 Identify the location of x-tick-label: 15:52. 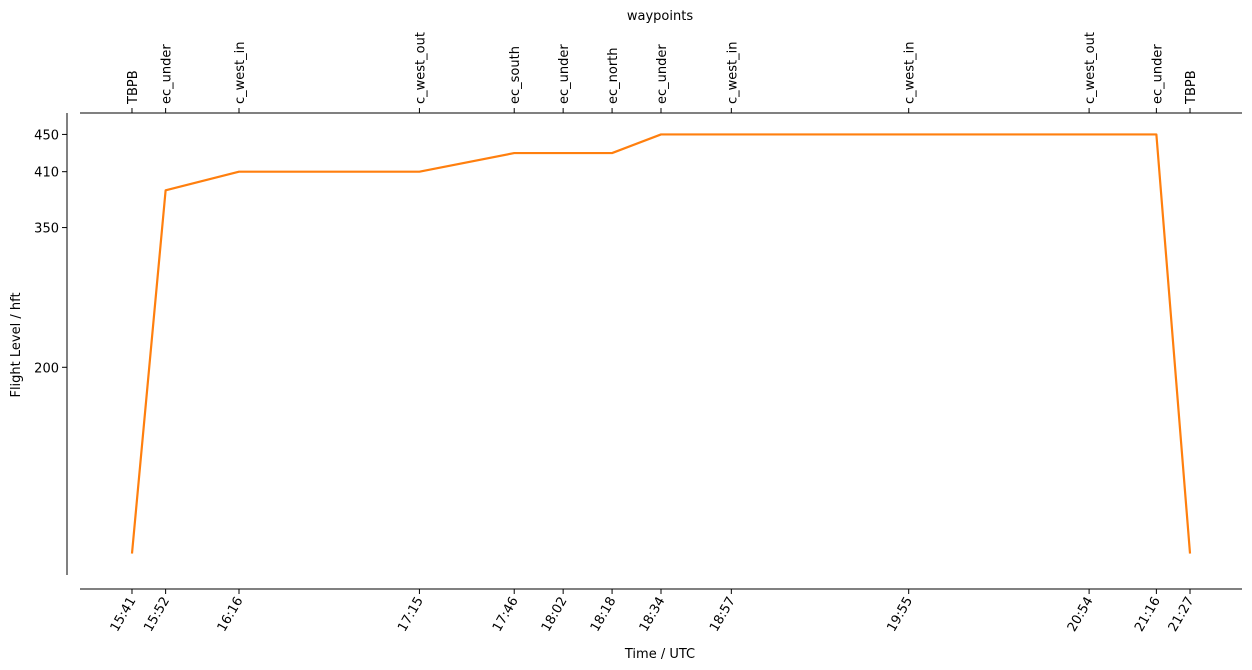
(157, 615).